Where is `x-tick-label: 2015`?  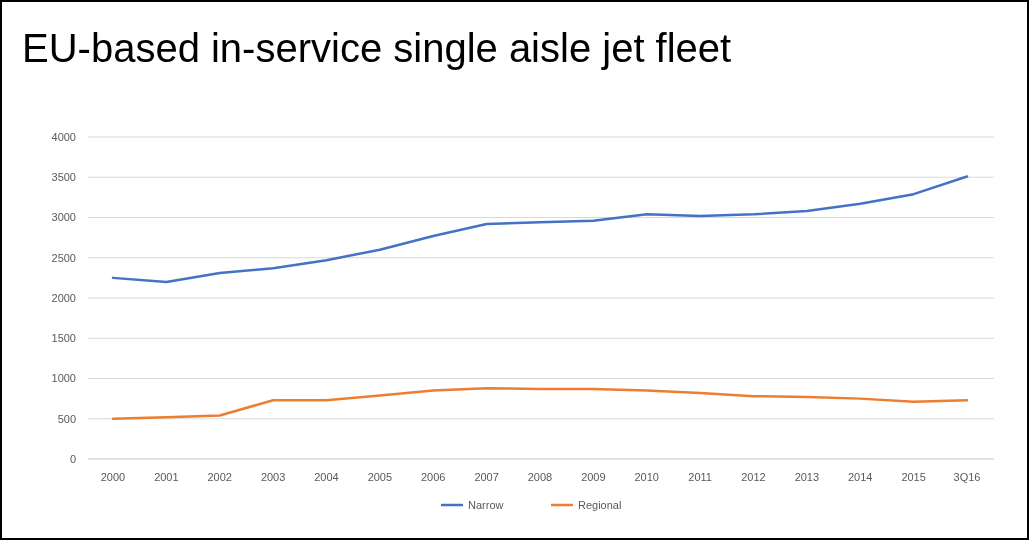 x-tick-label: 2015 is located at coordinates (913, 477).